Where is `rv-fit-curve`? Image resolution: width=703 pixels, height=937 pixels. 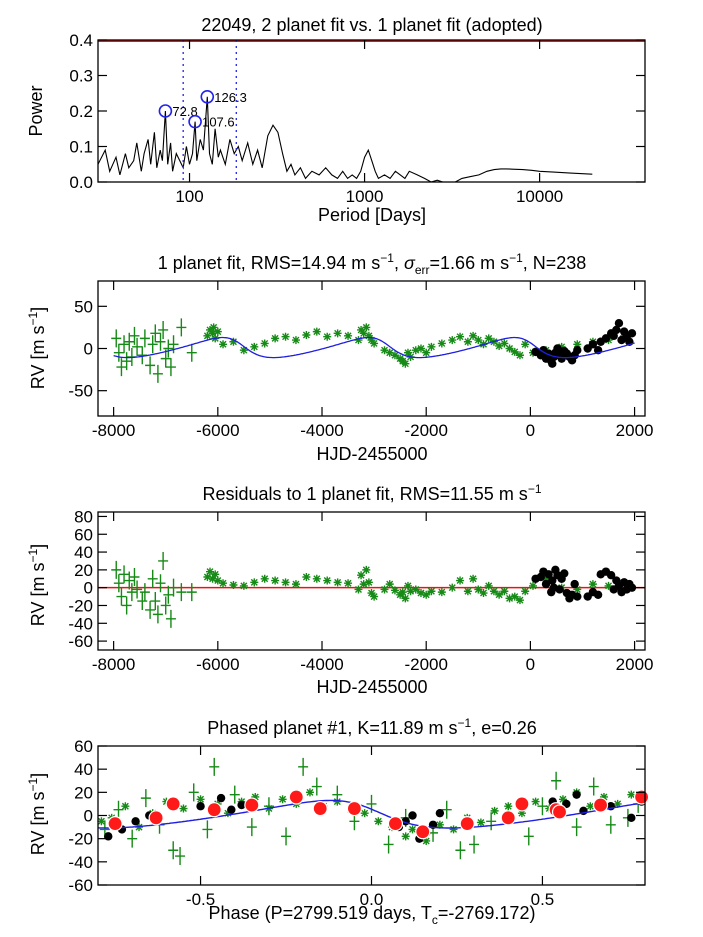
rv-fit-curve is located at coordinates (374, 347).